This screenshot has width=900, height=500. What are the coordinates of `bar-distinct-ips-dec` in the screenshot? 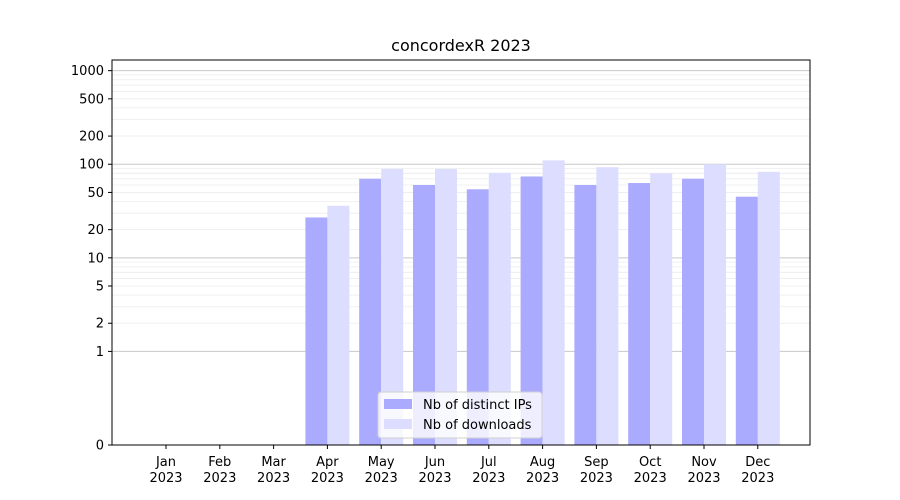 It's located at (746, 320).